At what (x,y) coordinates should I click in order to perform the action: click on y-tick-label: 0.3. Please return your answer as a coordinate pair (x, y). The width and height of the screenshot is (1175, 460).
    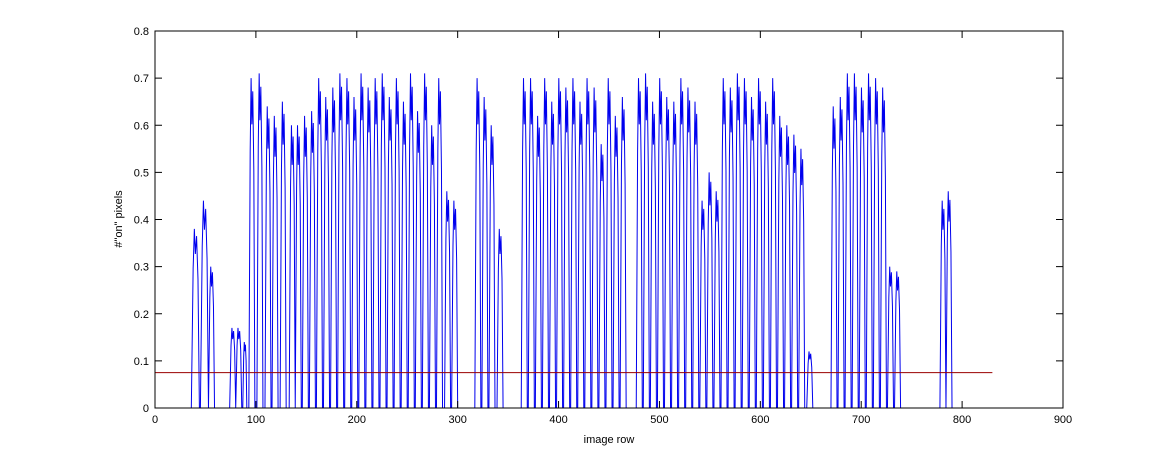
    Looking at the image, I should click on (141, 268).